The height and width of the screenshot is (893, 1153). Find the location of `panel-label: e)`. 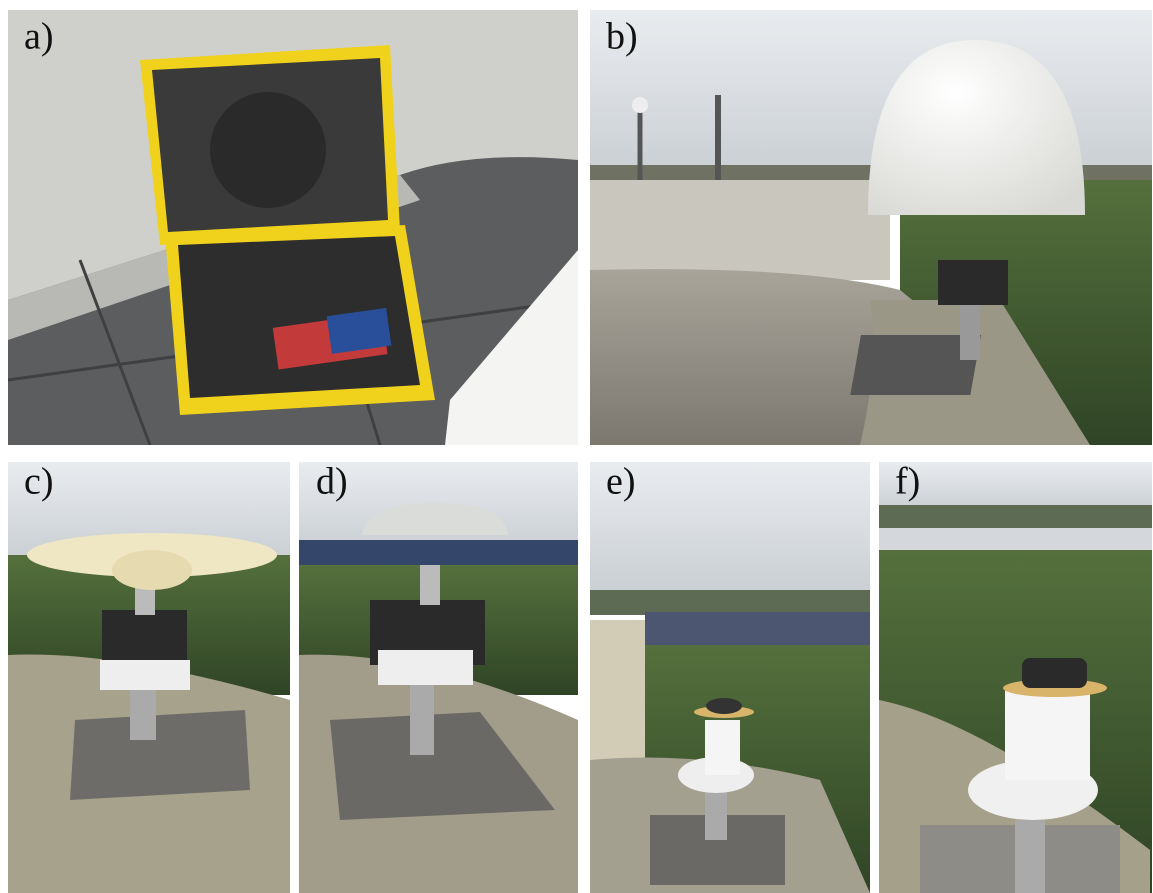

panel-label: e) is located at coordinates (621, 481).